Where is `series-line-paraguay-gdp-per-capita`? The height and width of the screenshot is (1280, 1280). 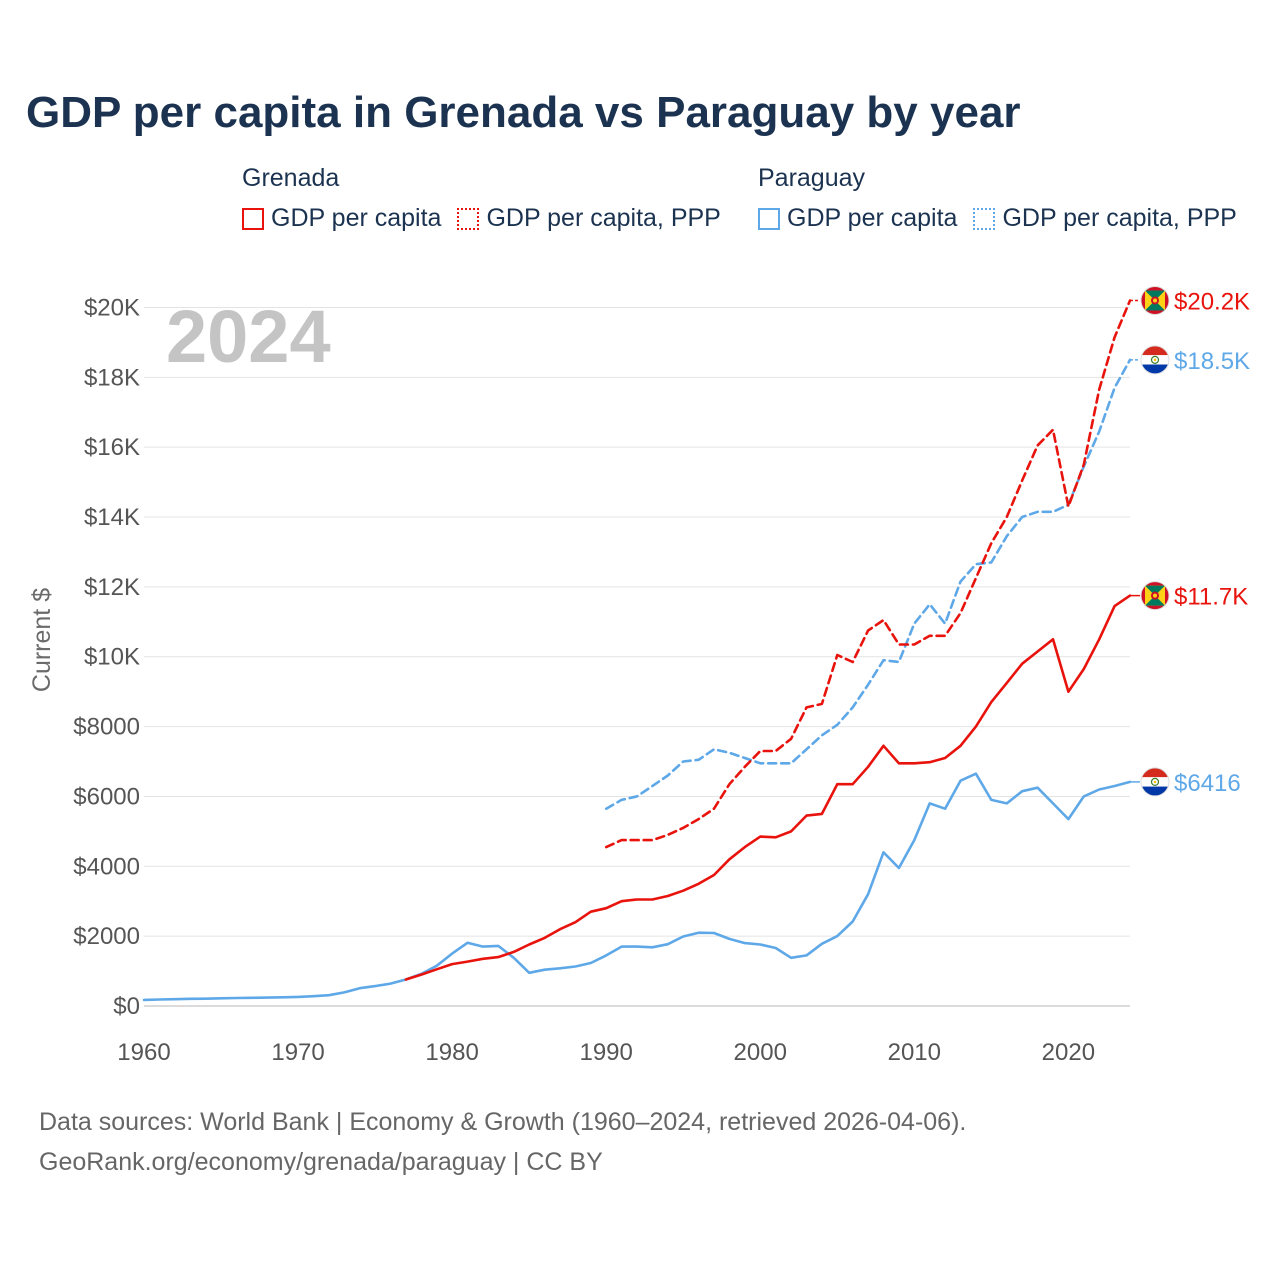 series-line-paraguay-gdp-per-capita is located at coordinates (637, 887).